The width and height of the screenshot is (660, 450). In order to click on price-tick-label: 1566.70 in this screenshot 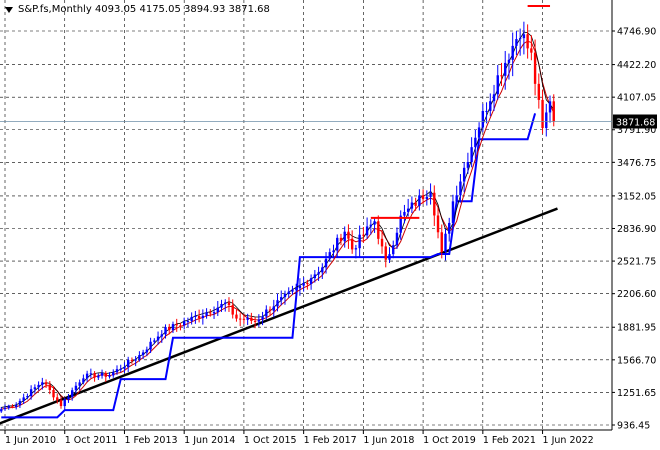, I will do `click(636, 360)`.